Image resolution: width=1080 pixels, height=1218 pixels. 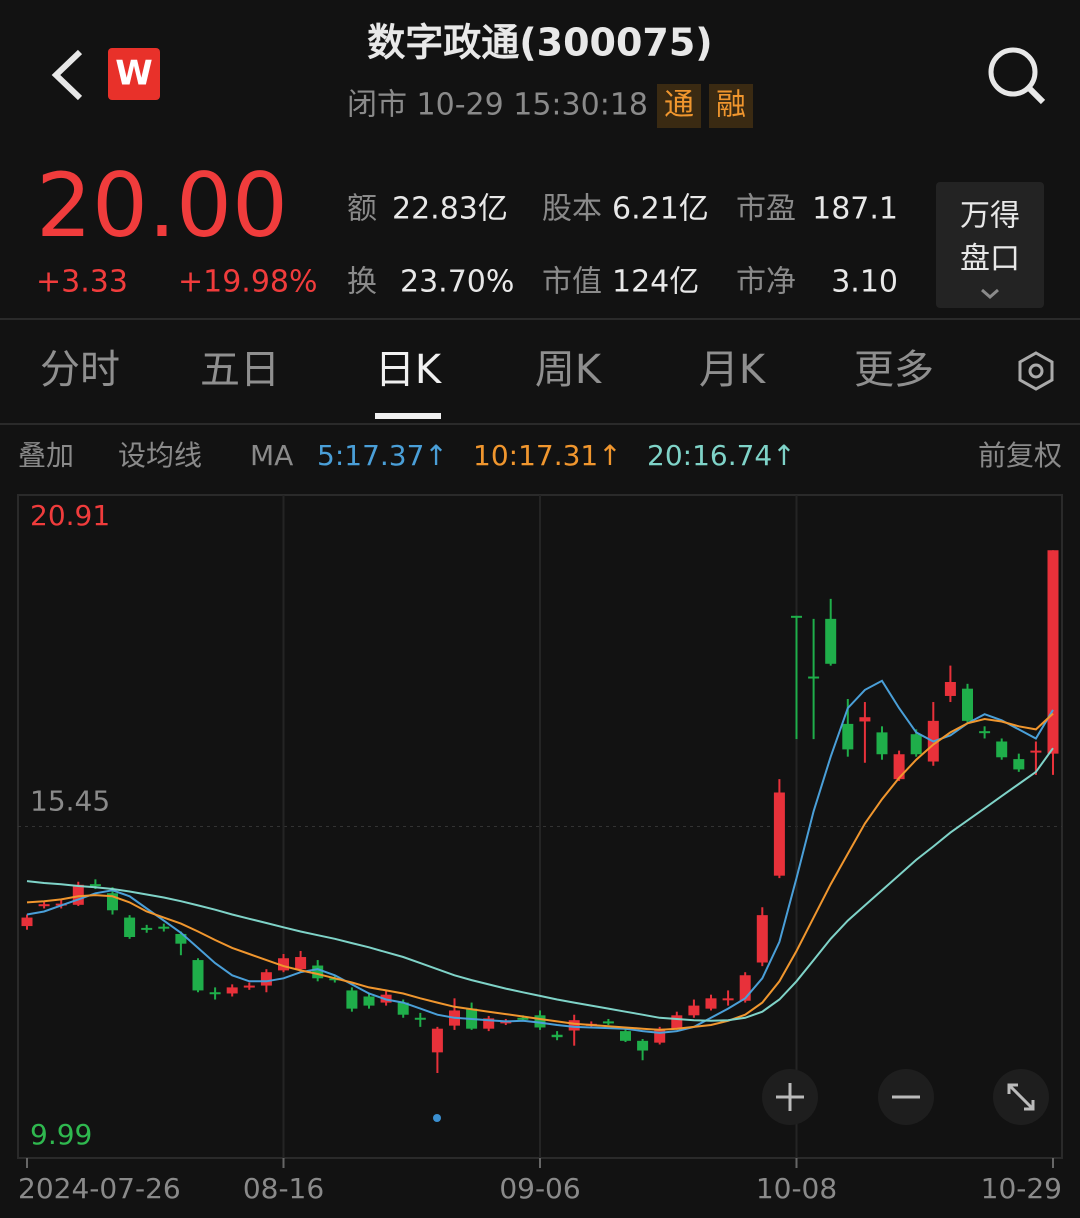 What do you see at coordinates (766, 209) in the screenshot?
I see `stat-label: 市盈` at bounding box center [766, 209].